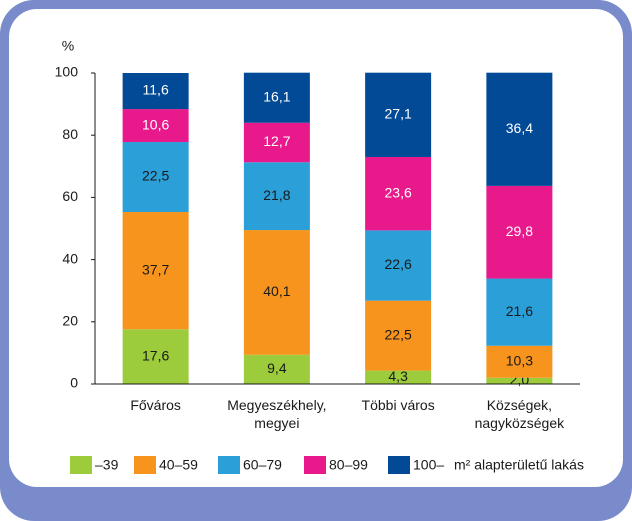 This screenshot has width=632, height=521. What do you see at coordinates (519, 414) in the screenshot?
I see `x-tick-label: Községek, nagyközségek` at bounding box center [519, 414].